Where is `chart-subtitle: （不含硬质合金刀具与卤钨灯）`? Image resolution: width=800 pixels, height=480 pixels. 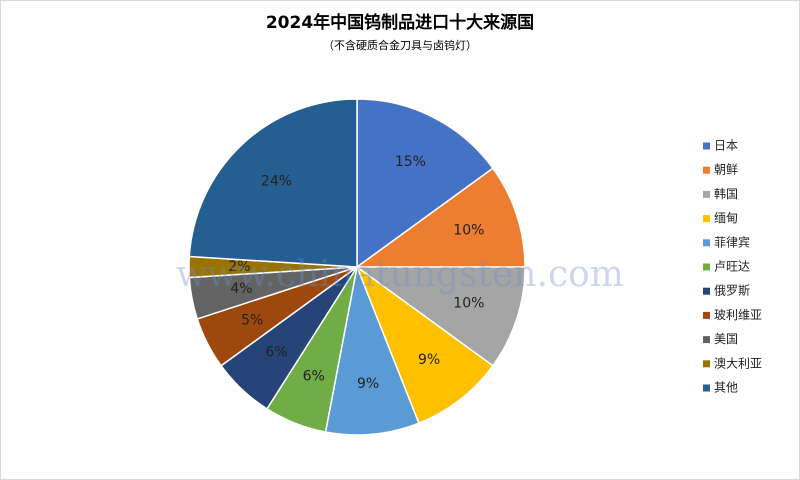 chart-subtitle: （不含硬质合金刀具与卤钨灯） is located at coordinates (400, 45).